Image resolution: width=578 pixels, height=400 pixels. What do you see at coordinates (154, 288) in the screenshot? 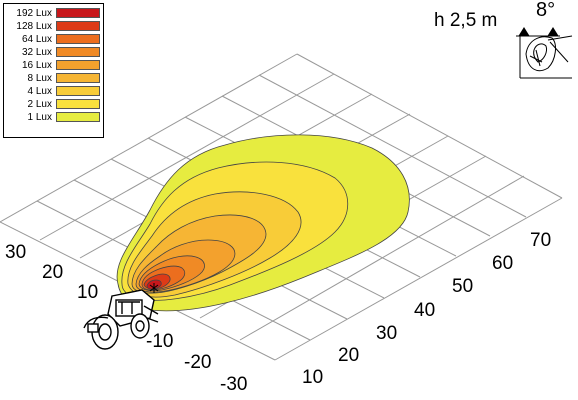
I see `light-source-mark` at bounding box center [154, 288].